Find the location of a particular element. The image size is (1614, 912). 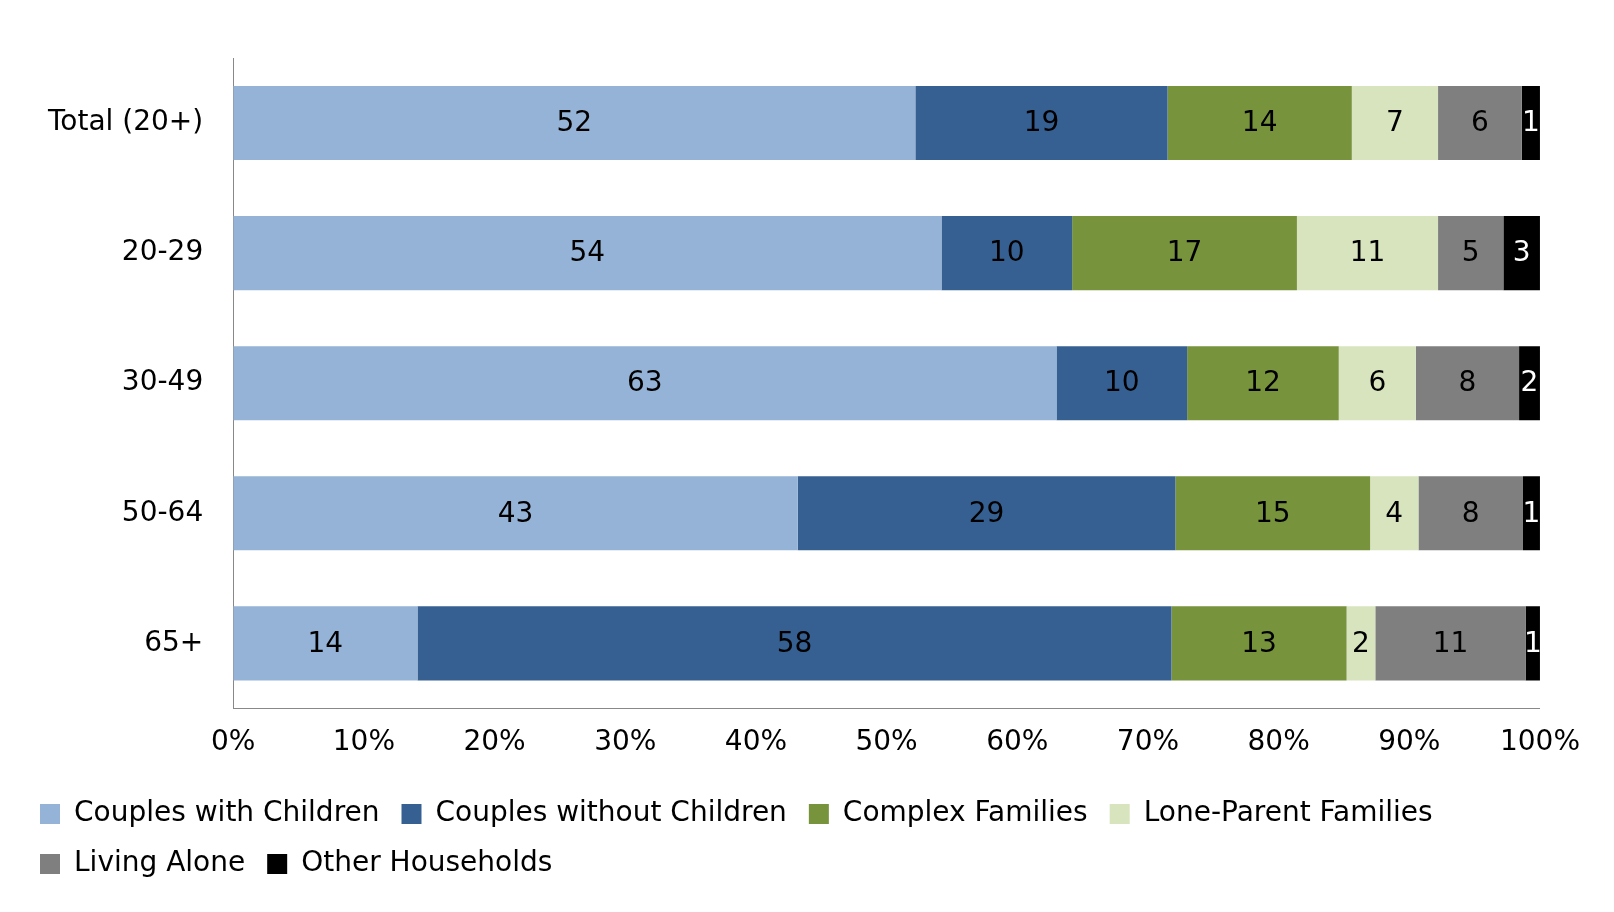

data-label: 52 is located at coordinates (574, 122).